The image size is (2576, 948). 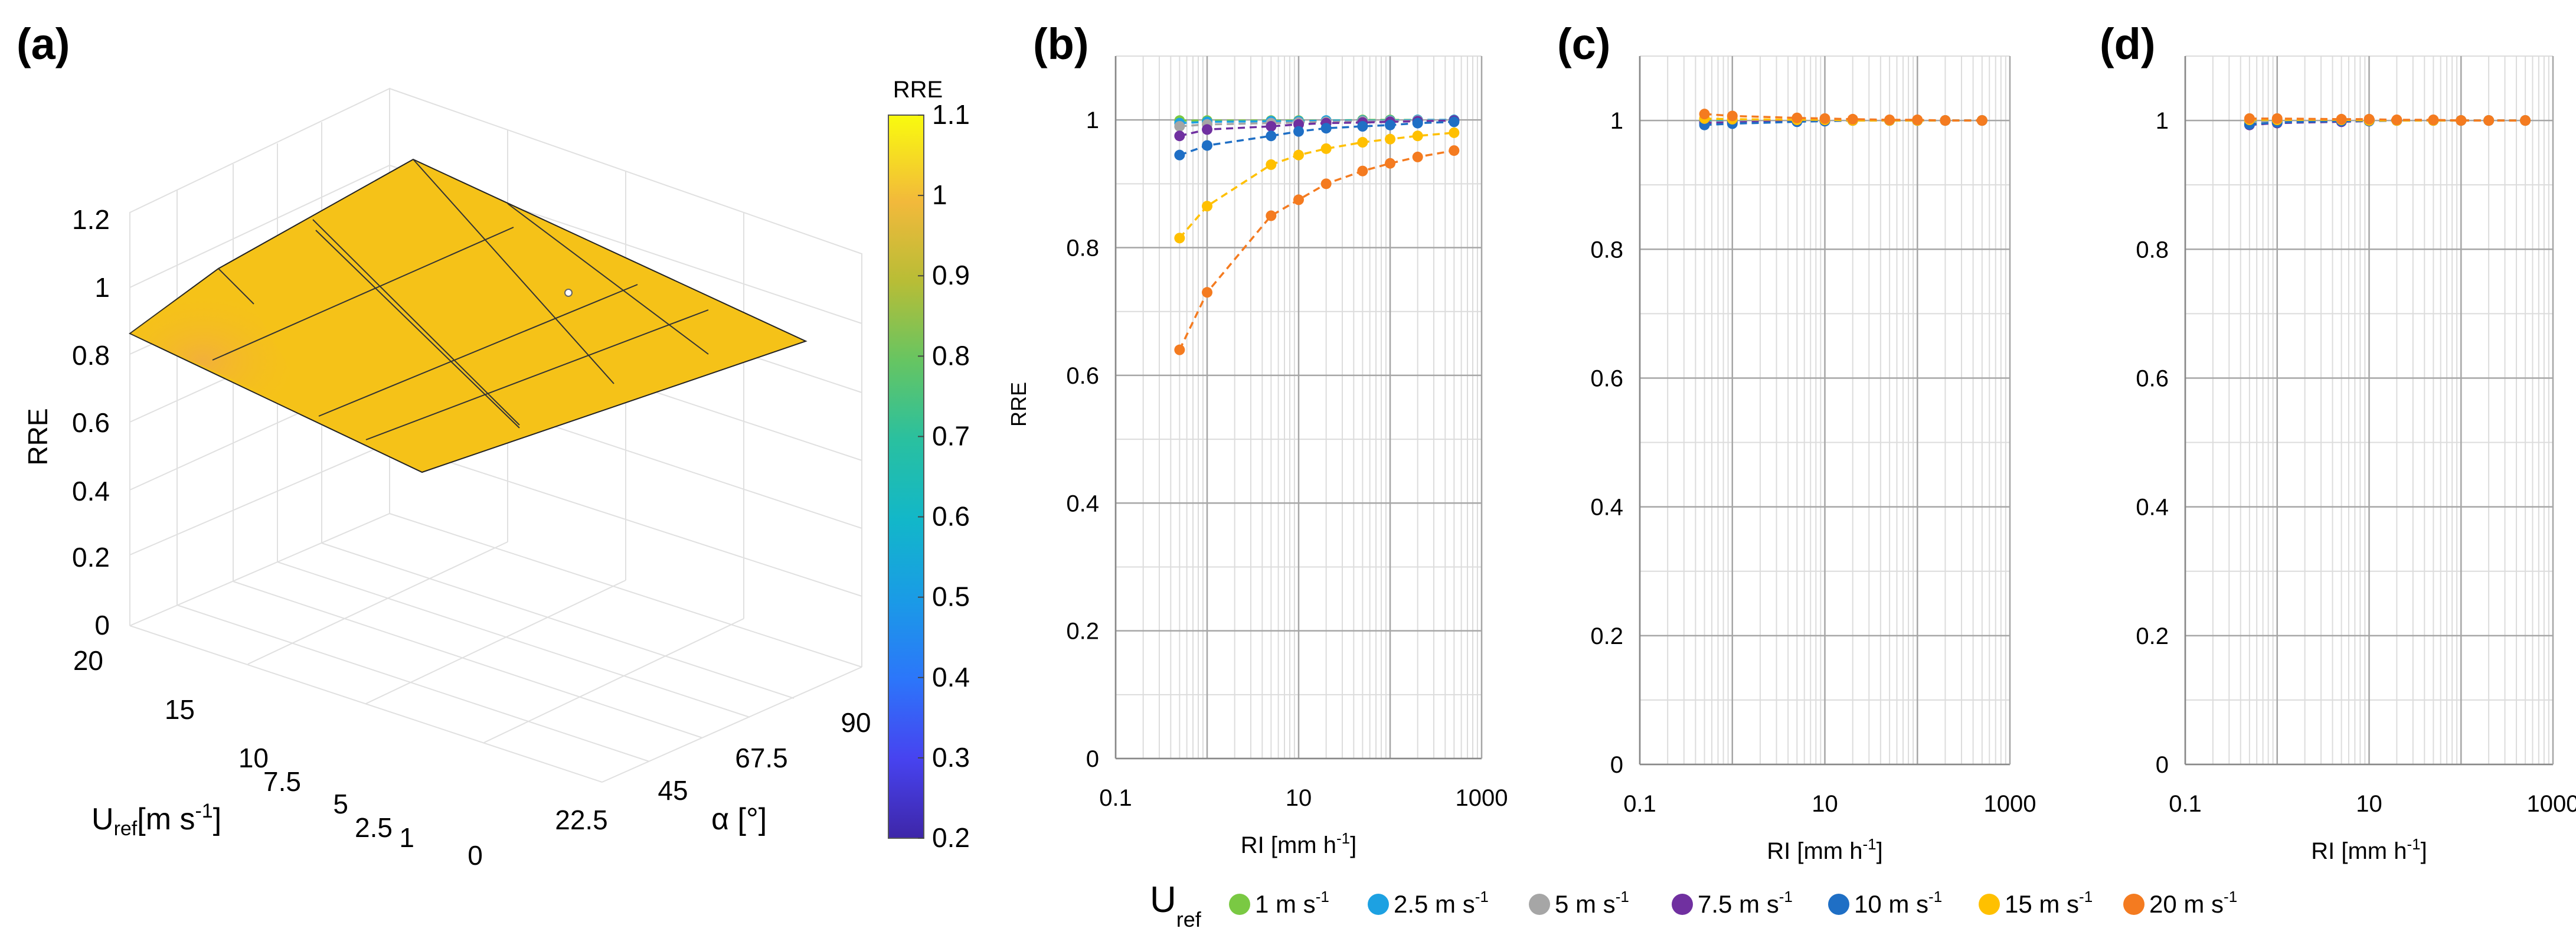 I want to click on u-axis-title: Uref[m s-1], so click(x=156, y=820).